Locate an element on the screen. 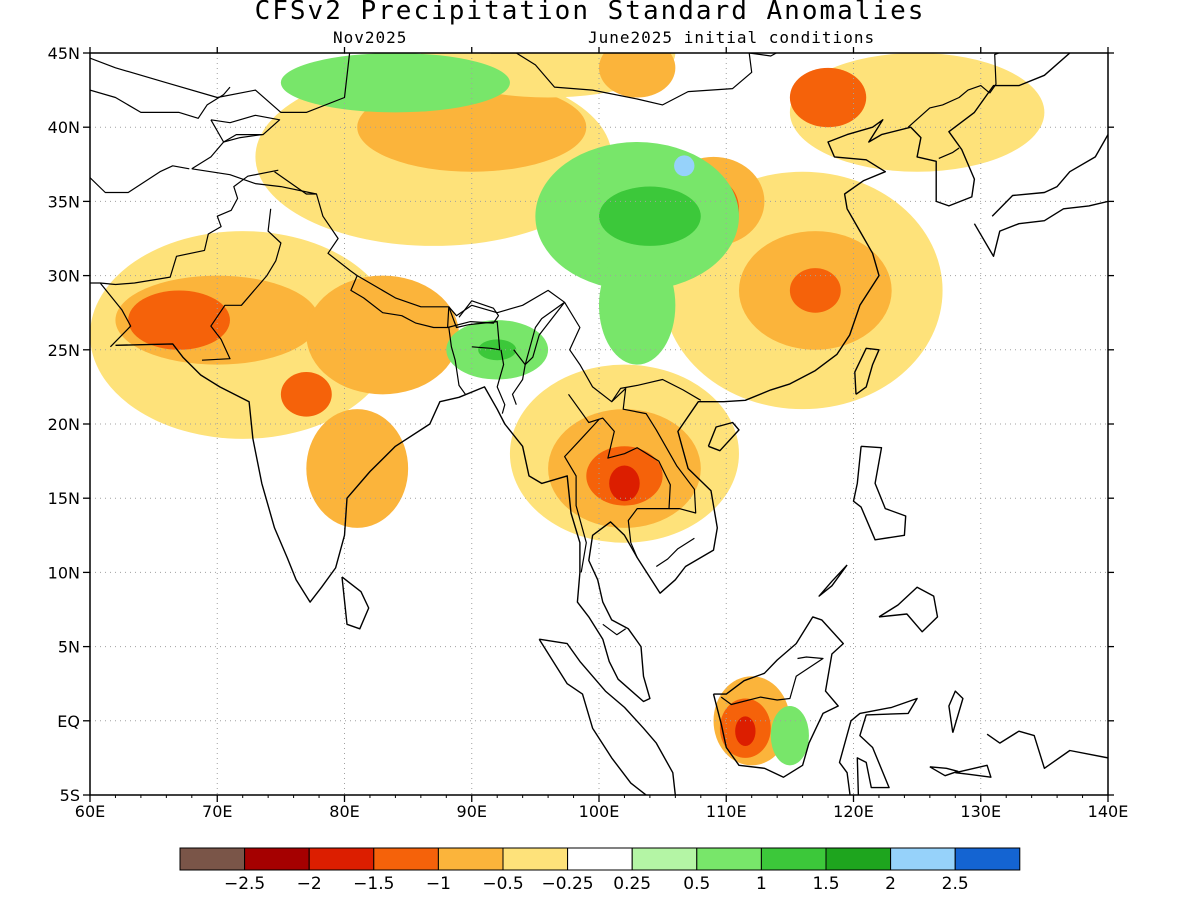 Image resolution: width=1200 pixels, height=904 pixels. lat-tick-label: 45N is located at coordinates (64, 53).